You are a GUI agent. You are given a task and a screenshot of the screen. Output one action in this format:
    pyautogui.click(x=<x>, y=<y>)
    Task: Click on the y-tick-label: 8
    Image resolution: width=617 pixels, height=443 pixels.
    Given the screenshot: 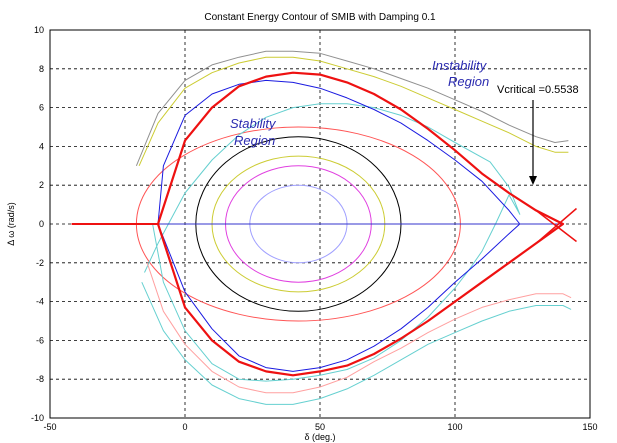 What is the action you would take?
    pyautogui.click(x=41, y=69)
    